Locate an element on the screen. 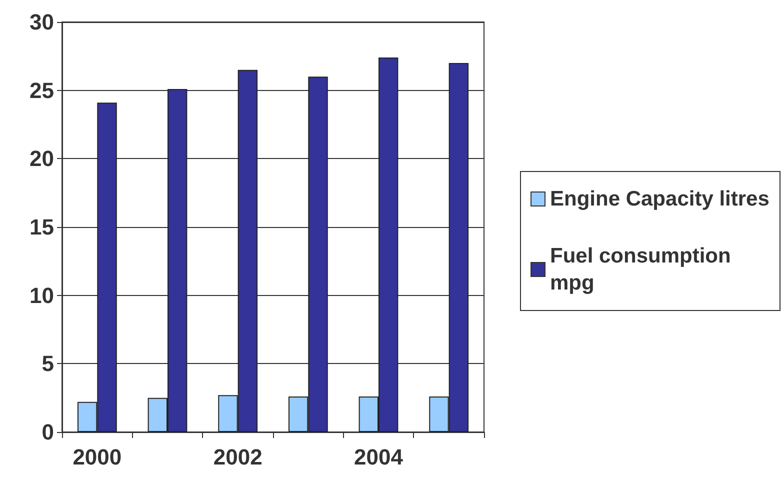  x-tick-label: 2002 is located at coordinates (237, 457).